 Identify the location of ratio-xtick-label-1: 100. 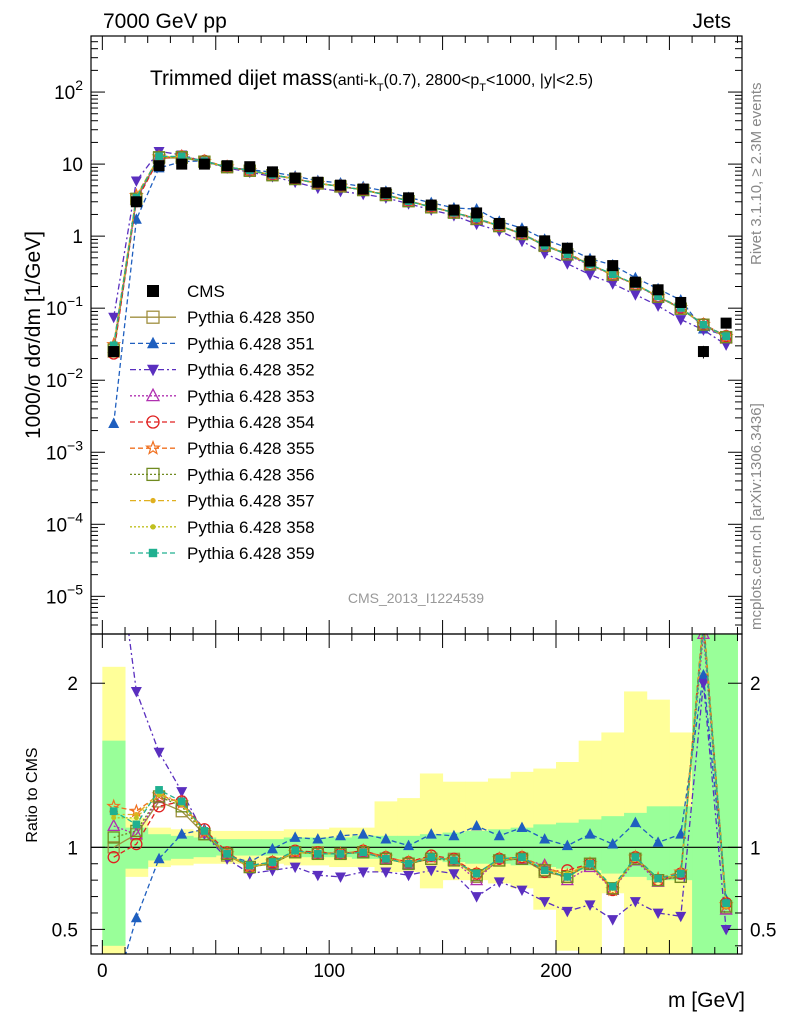
(329, 971).